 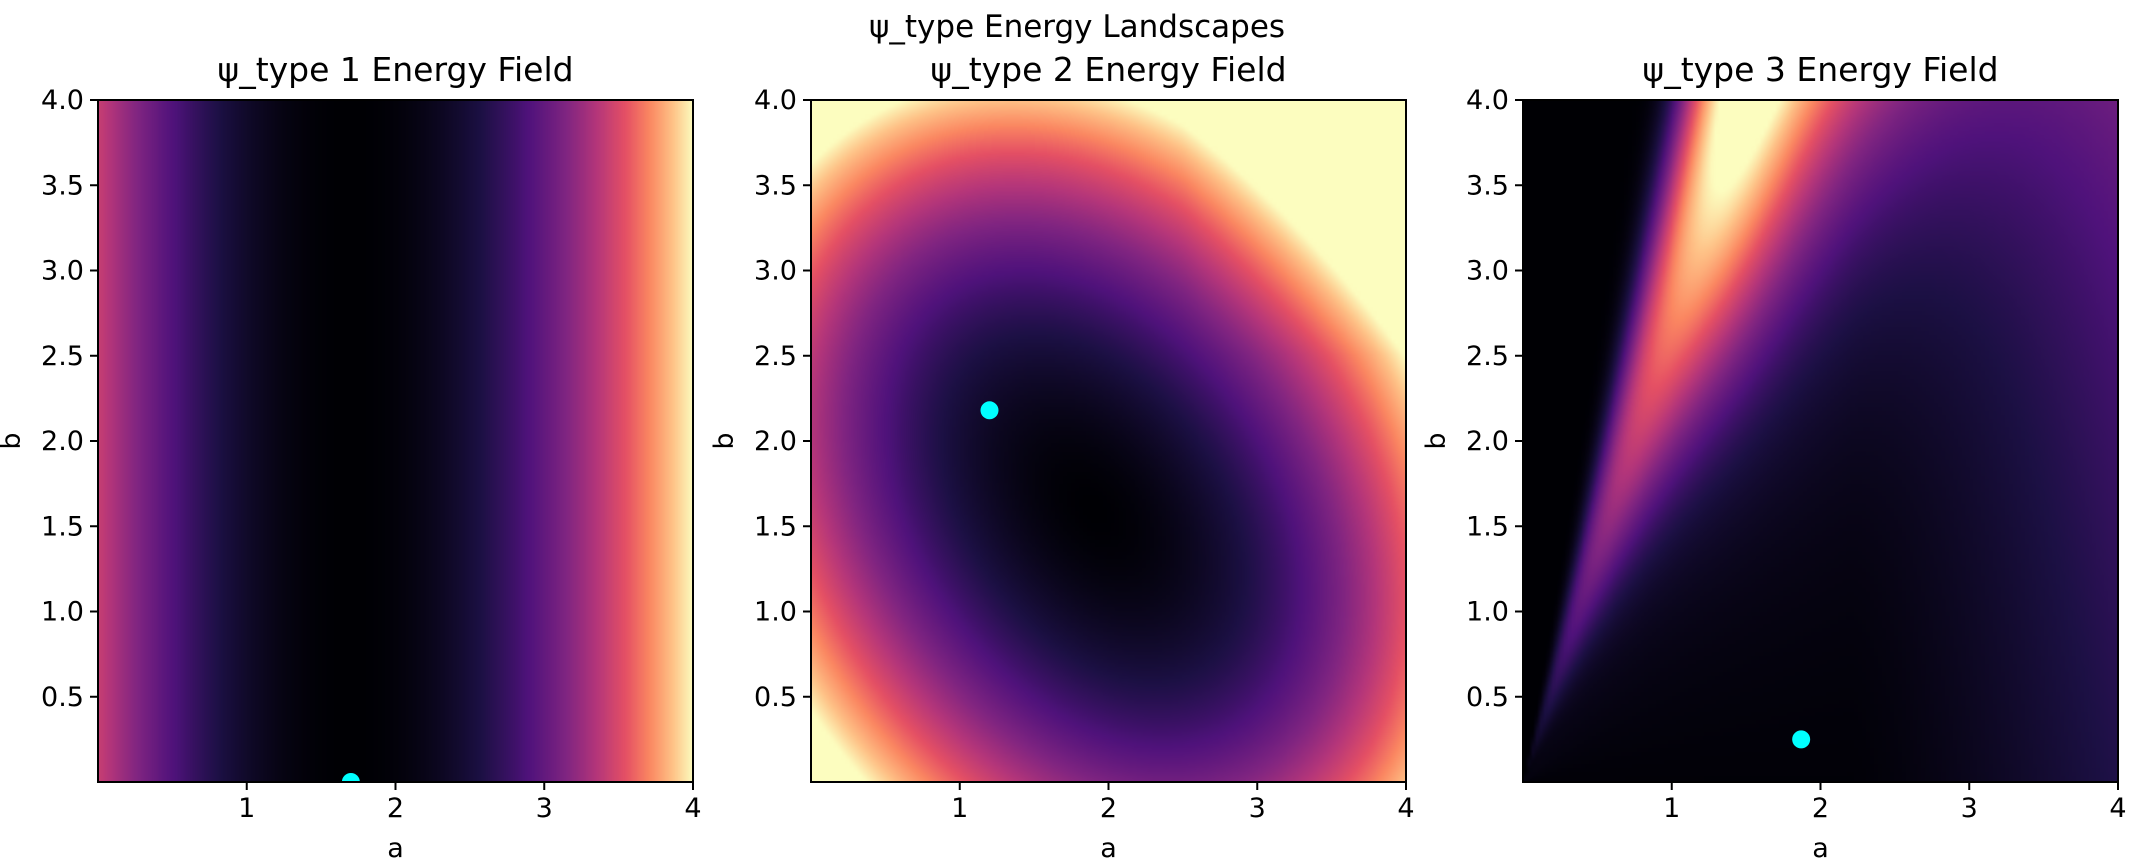 What do you see at coordinates (395, 848) in the screenshot?
I see `x-axis-label-1: a` at bounding box center [395, 848].